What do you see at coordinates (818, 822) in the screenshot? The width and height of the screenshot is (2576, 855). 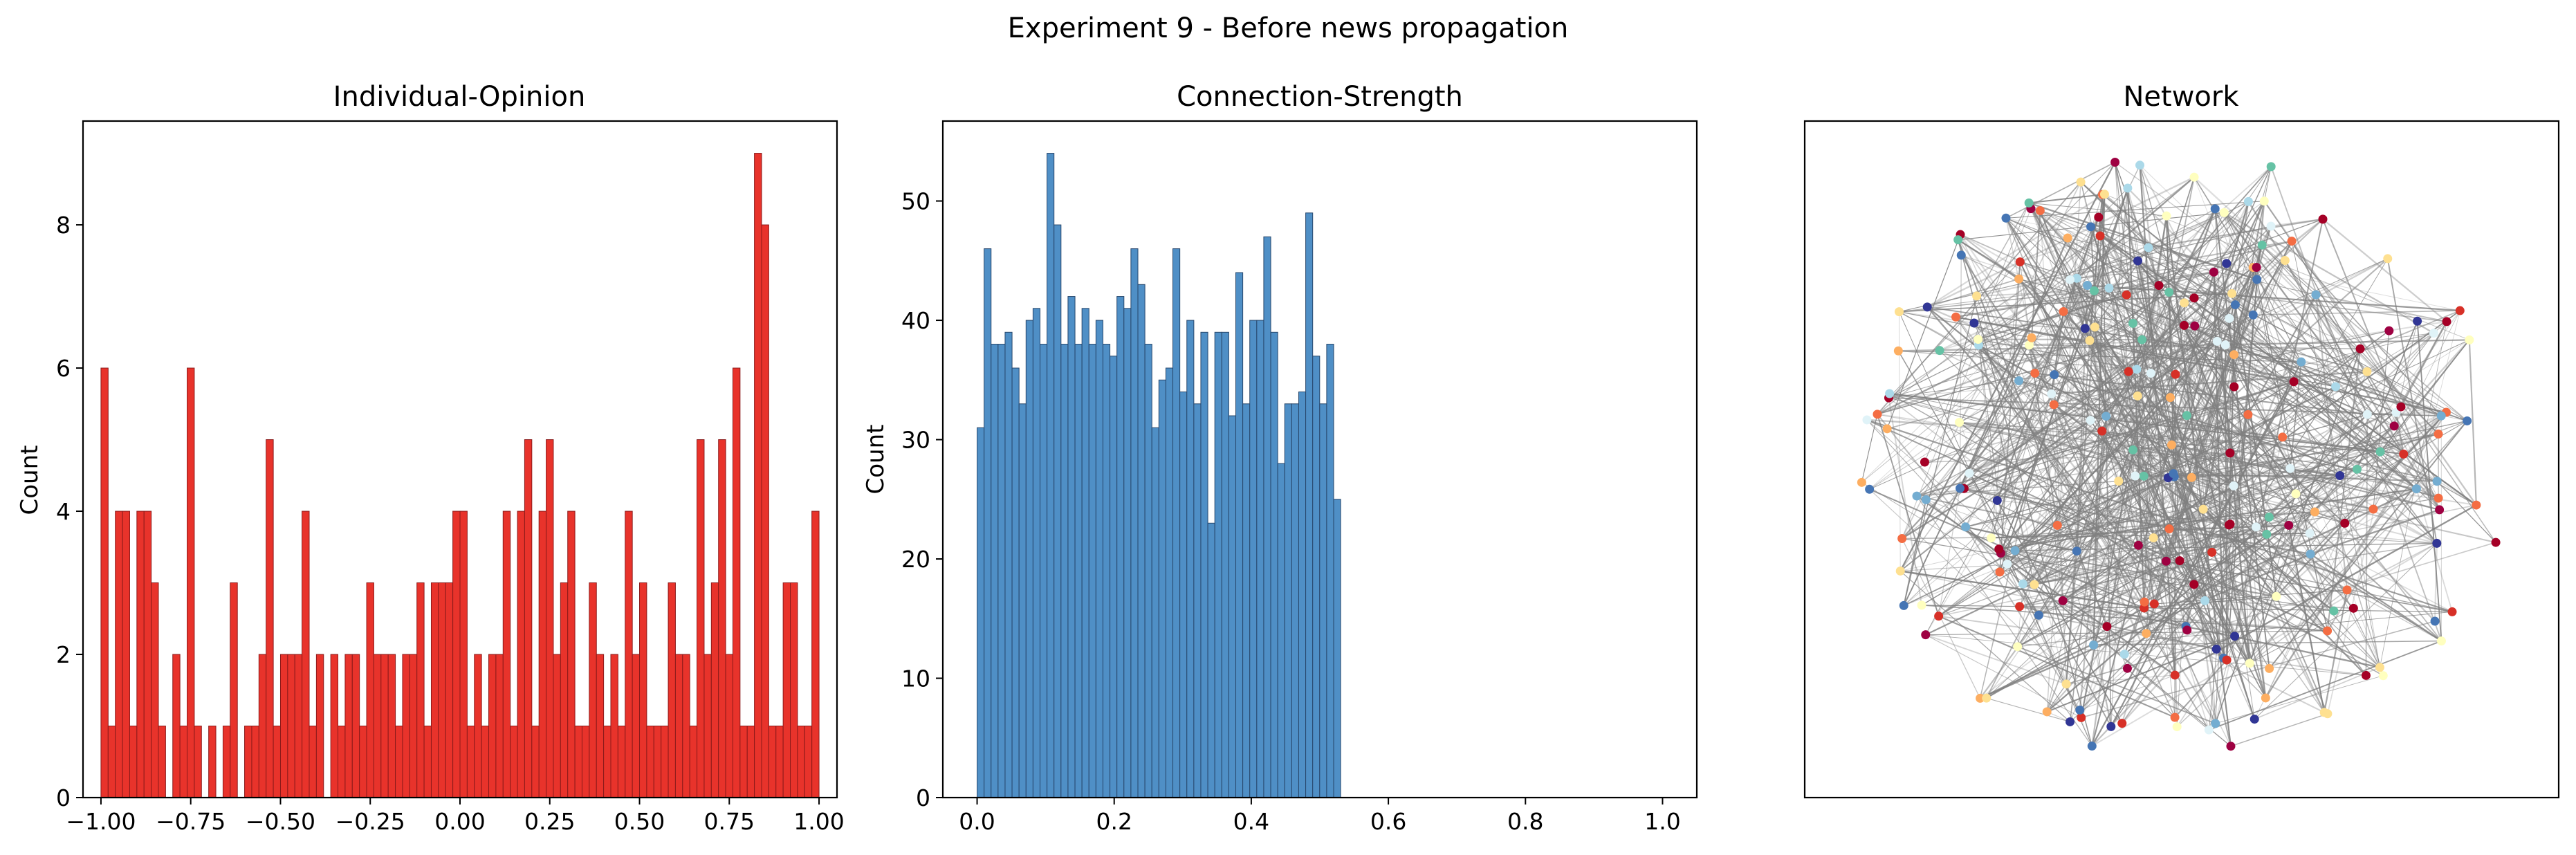 I see `opinion-x-tick-label: 1.00` at bounding box center [818, 822].